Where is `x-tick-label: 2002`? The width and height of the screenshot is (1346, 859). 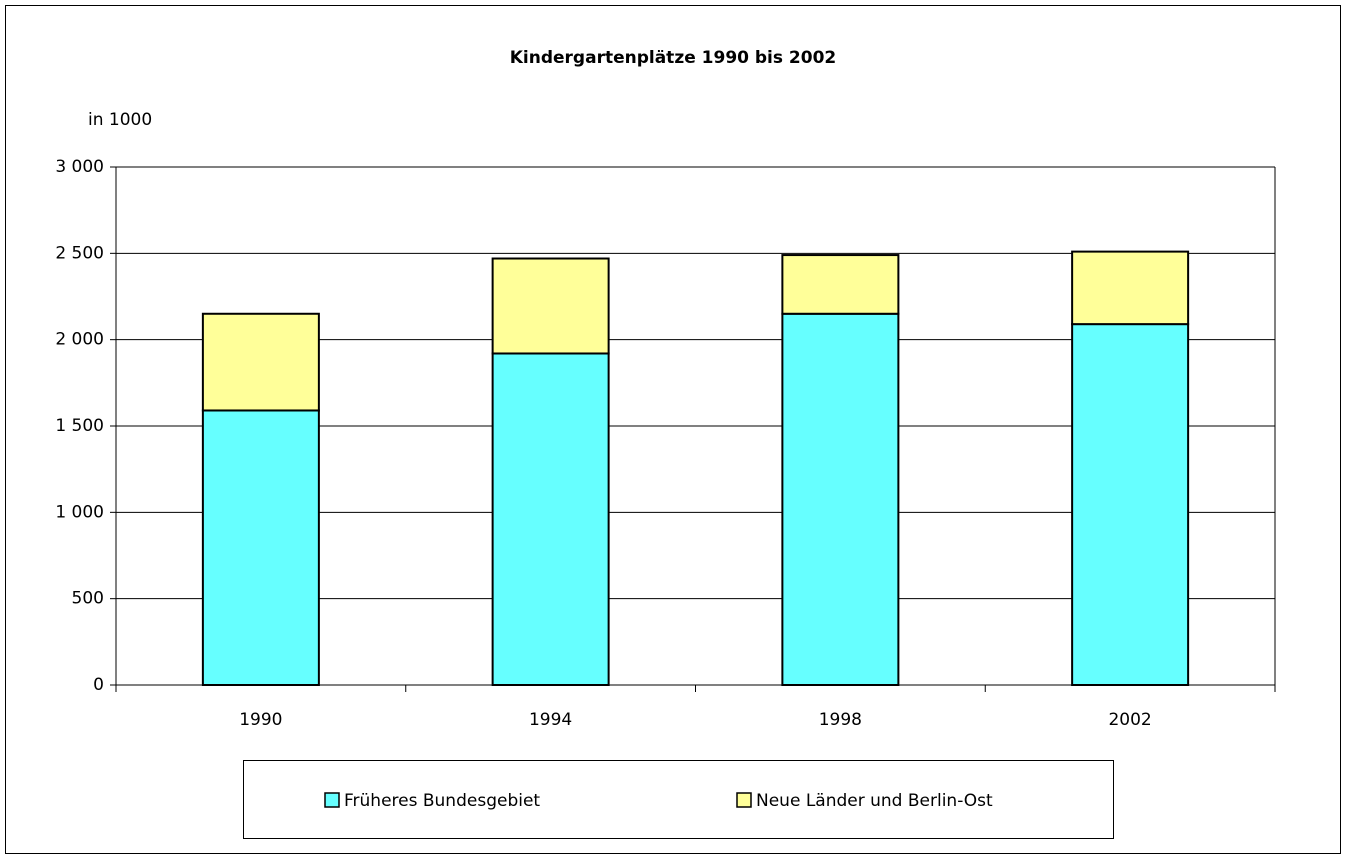
x-tick-label: 2002 is located at coordinates (1129, 720).